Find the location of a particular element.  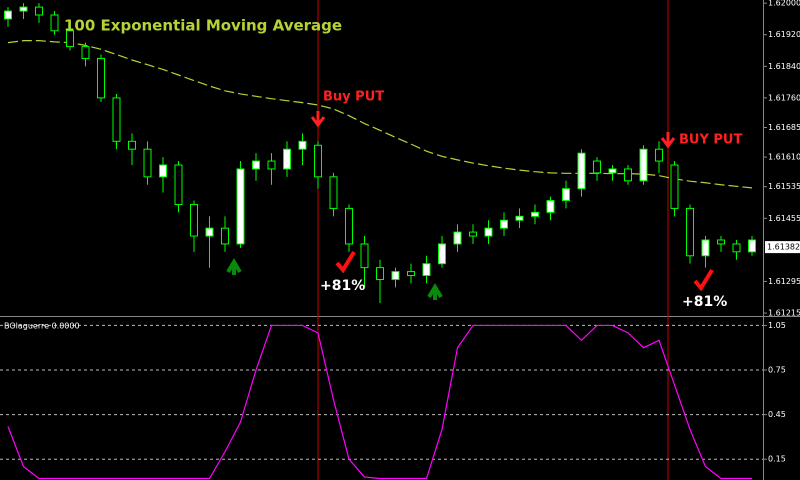

y-tick-label: 0.15 is located at coordinates (777, 459).